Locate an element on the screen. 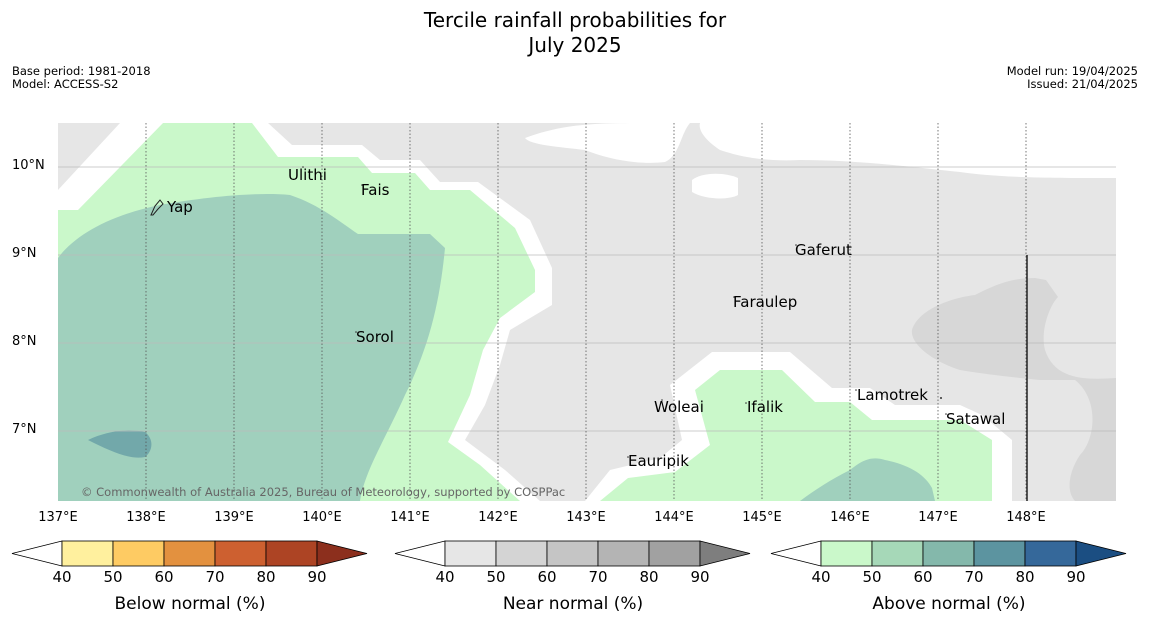  meta-left: Base period: 1981-2018 Model: ACCESS-S2 is located at coordinates (81, 78).